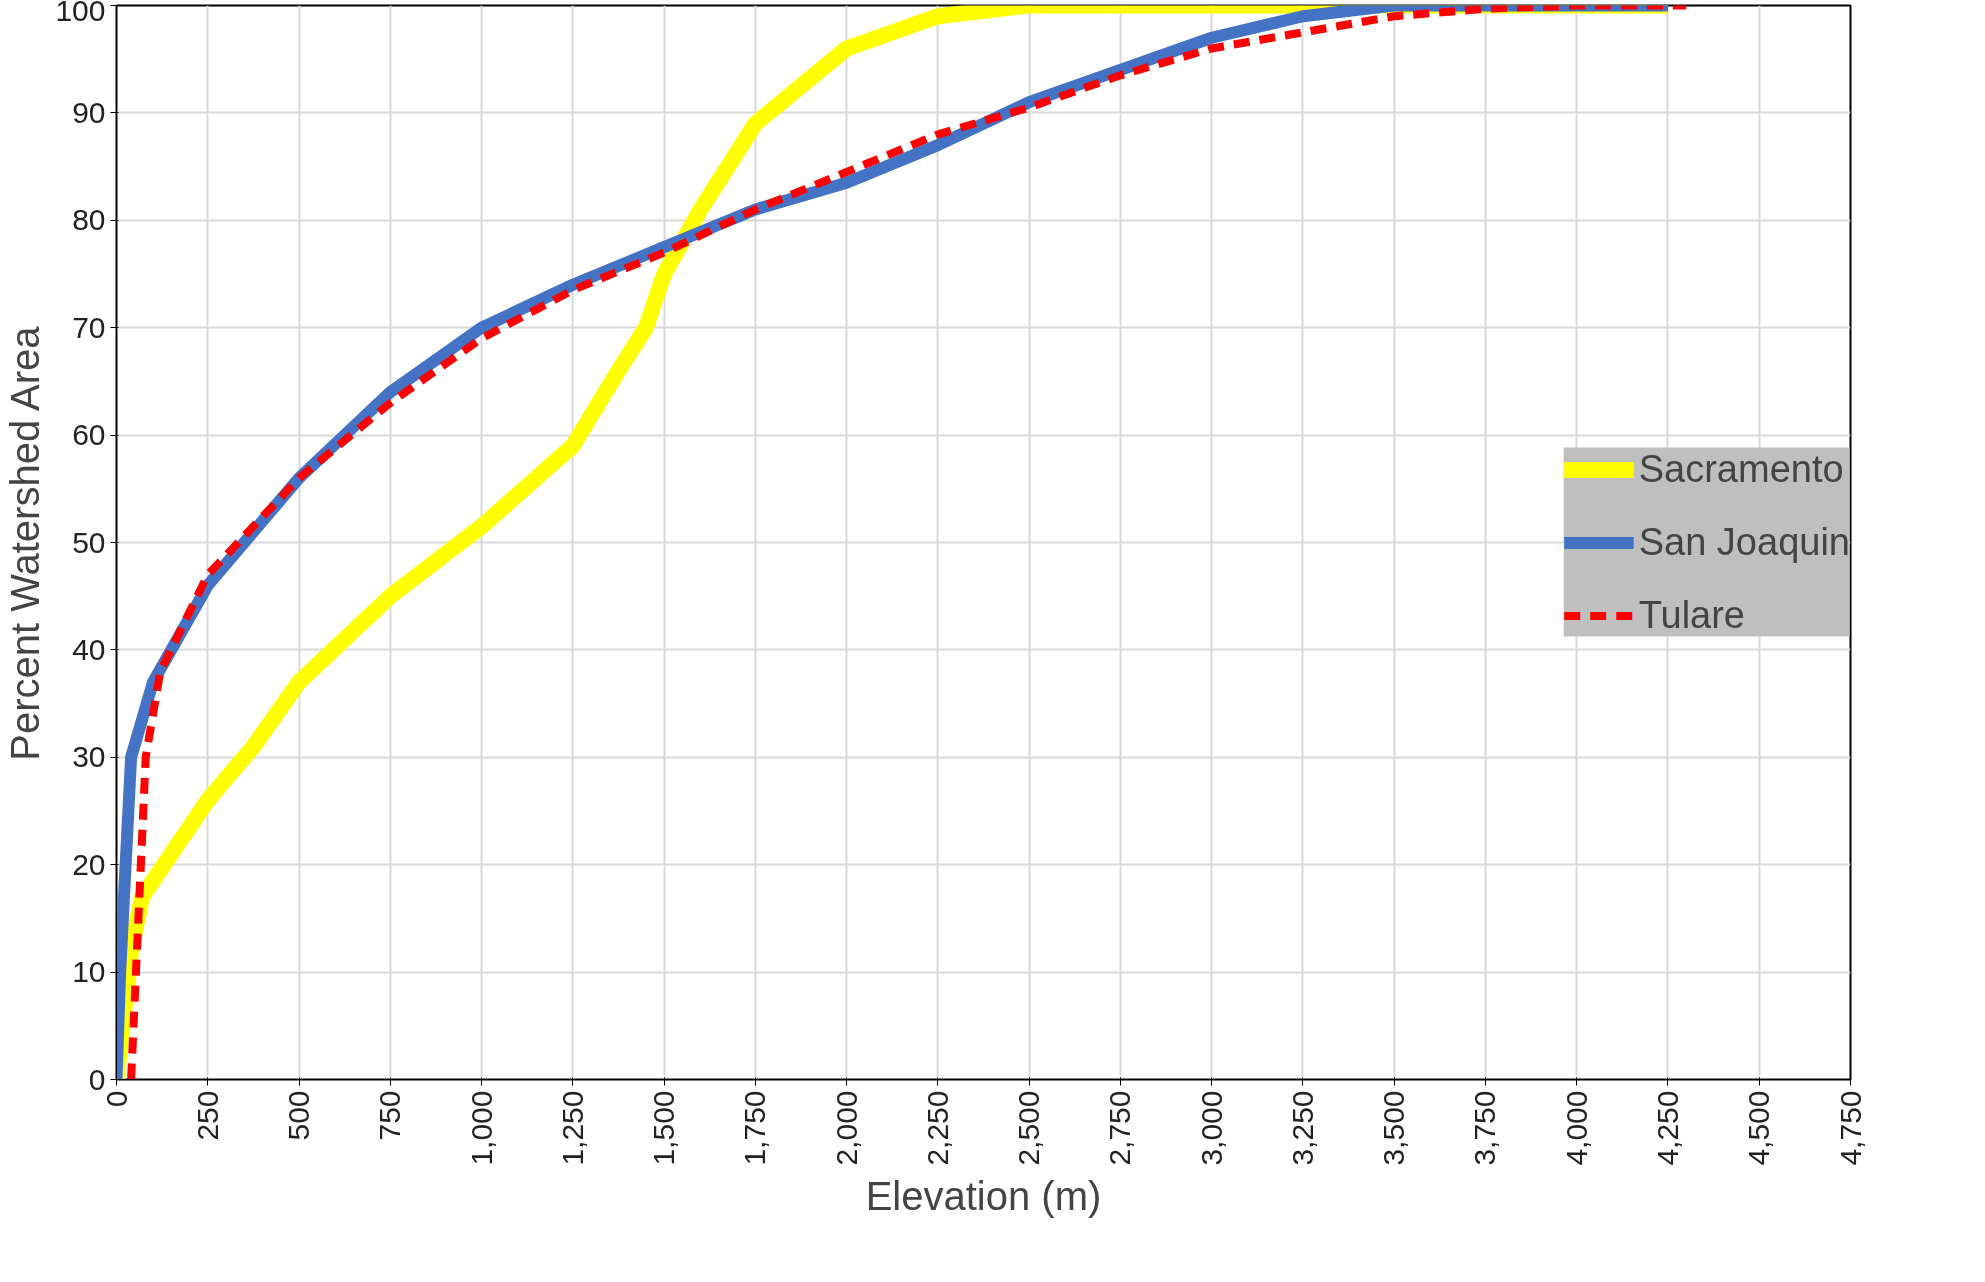  I want to click on y-tick-label: 20, so click(89, 864).